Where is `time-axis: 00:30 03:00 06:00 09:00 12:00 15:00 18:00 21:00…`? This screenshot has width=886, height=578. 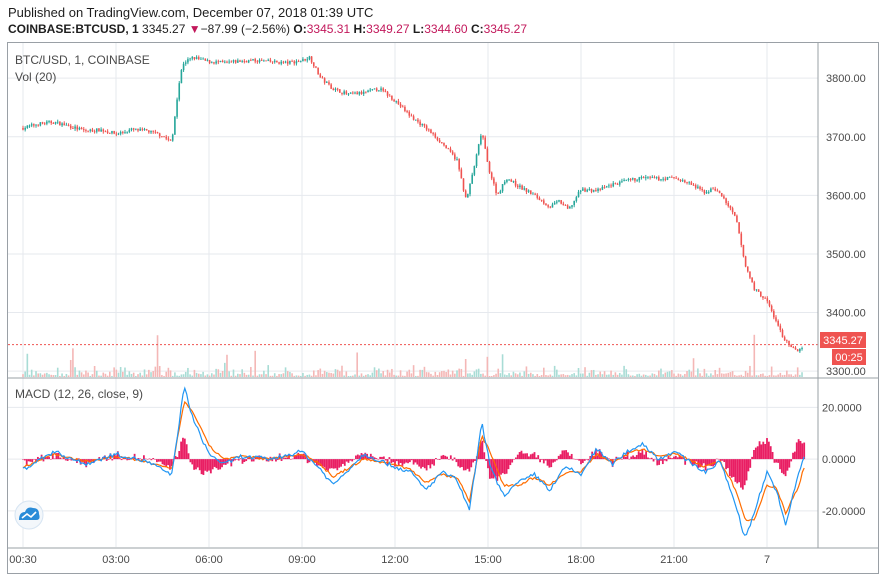 time-axis: 00:30 03:00 06:00 09:00 12:00 15:00 18:00 21:00… is located at coordinates (389, 560).